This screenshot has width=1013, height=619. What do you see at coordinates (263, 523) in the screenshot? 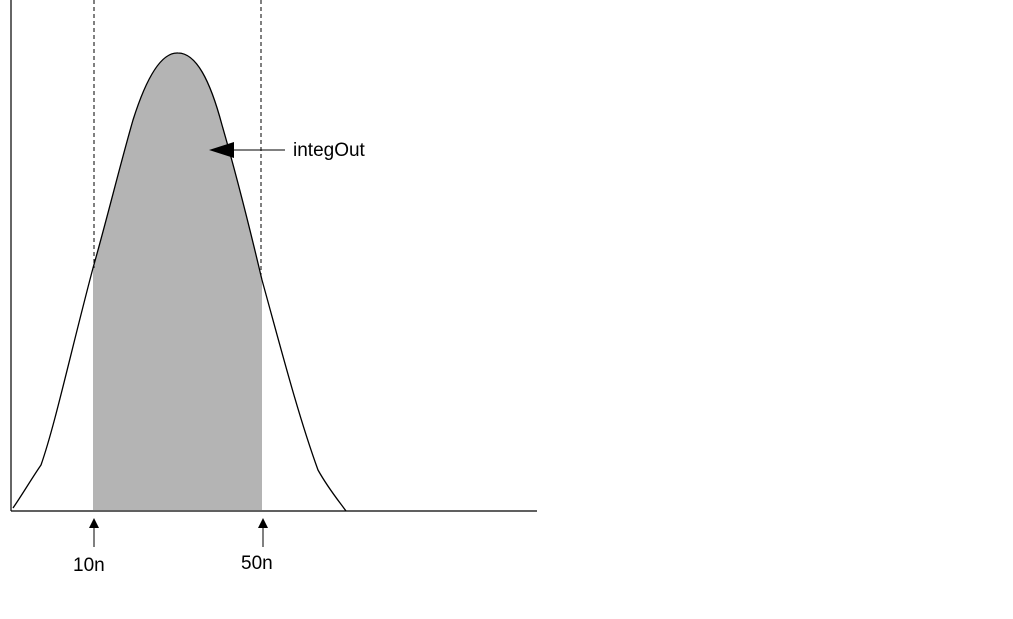
I see `marker-arrow-50n-head` at bounding box center [263, 523].